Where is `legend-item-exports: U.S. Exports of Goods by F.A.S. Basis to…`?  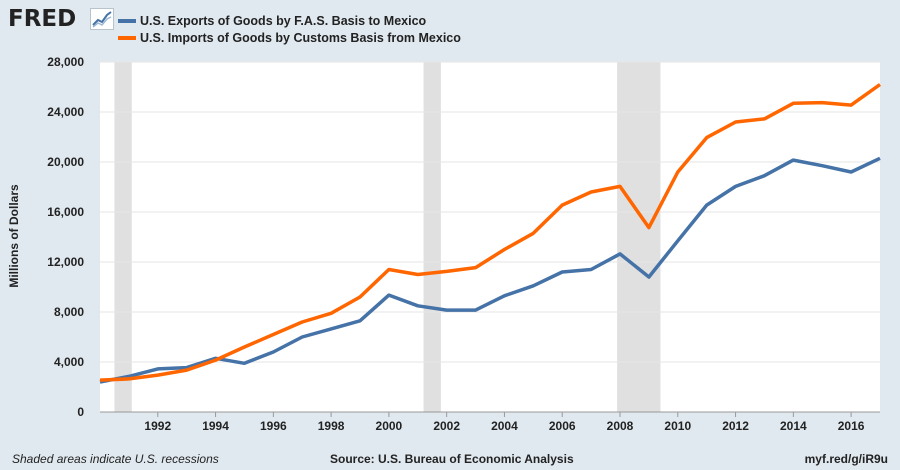 legend-item-exports: U.S. Exports of Goods by F.A.S. Basis to… is located at coordinates (272, 22).